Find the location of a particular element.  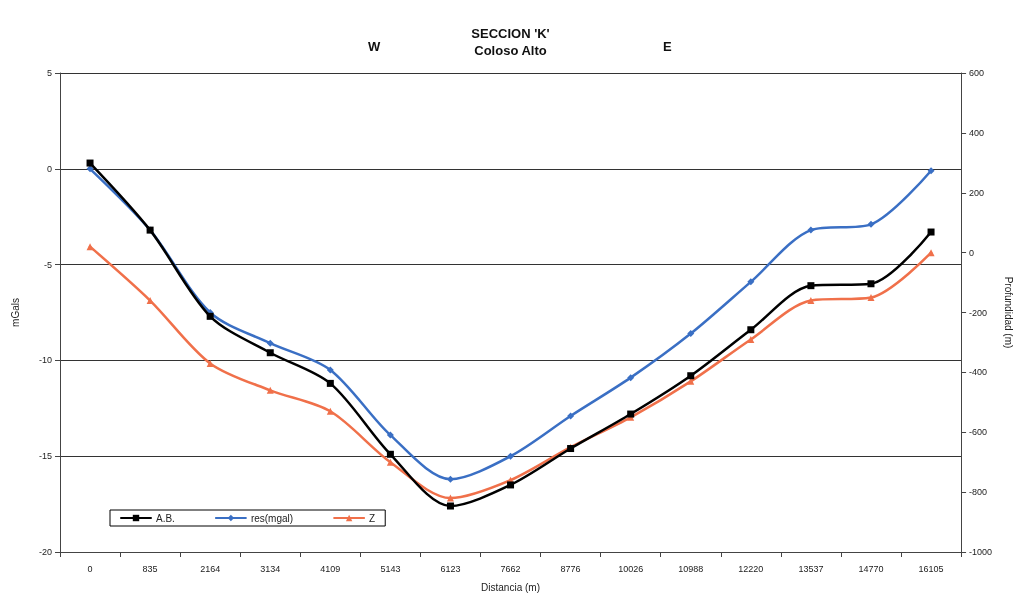

y-tick-label: -5 is located at coordinates (47, 264).